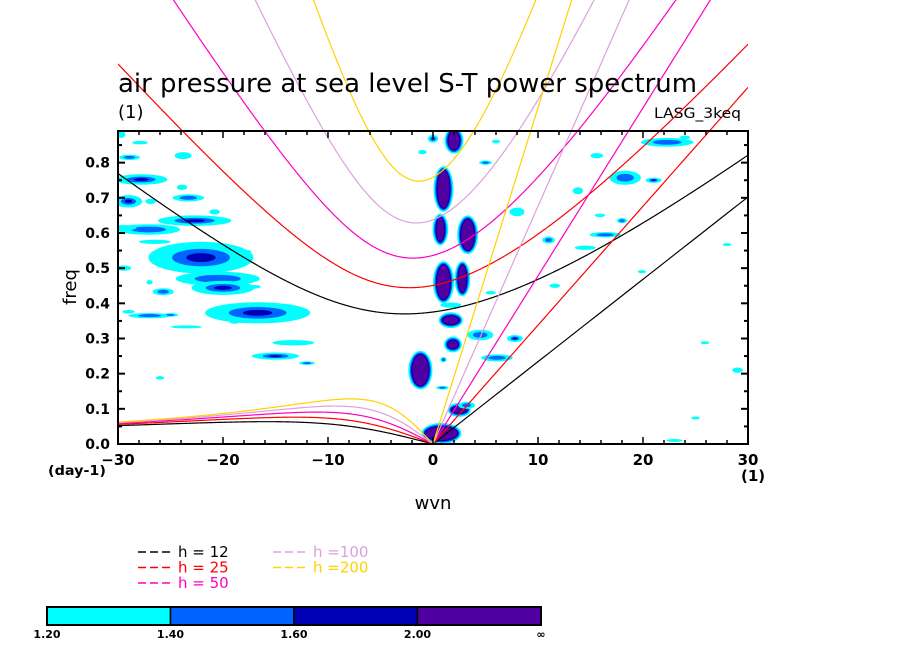 The image size is (904, 654). I want to click on legend-item: h =100, so click(320, 552).